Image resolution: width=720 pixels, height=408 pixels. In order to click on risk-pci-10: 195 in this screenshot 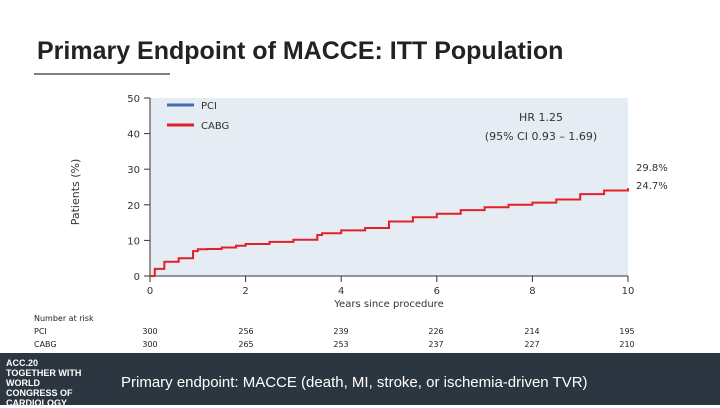, I will do `click(627, 331)`.